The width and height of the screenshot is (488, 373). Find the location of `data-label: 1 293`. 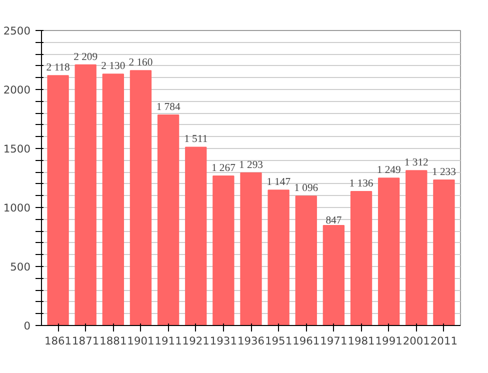

data-label: 1 293 is located at coordinates (251, 165).